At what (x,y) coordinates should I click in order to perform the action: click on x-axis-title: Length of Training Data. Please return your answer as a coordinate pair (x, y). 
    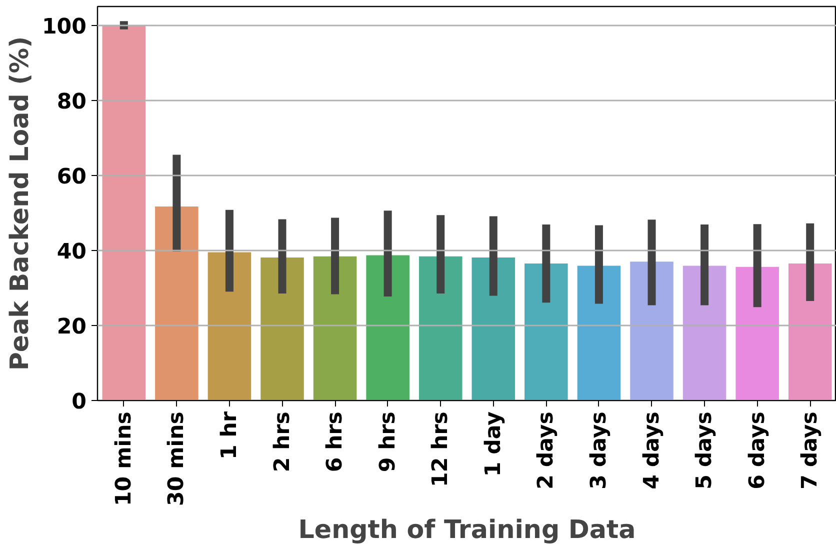
    Looking at the image, I should click on (467, 529).